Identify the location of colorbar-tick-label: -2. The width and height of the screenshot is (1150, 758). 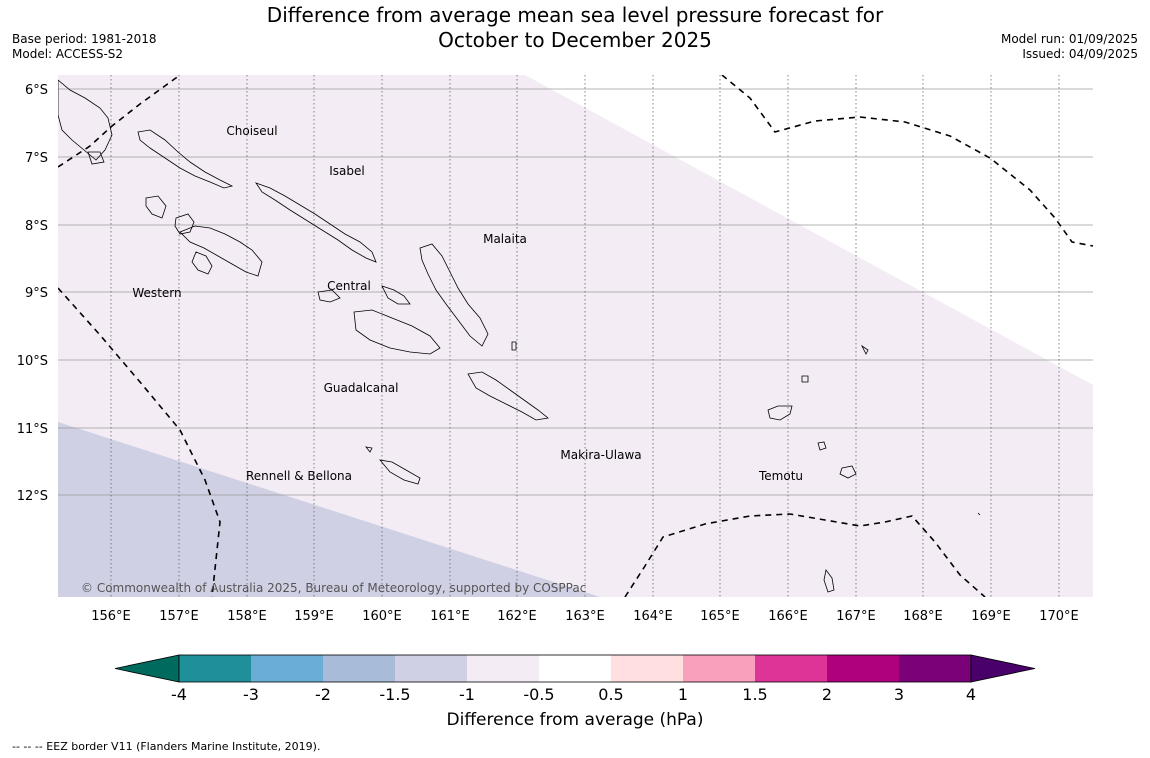
(323, 692).